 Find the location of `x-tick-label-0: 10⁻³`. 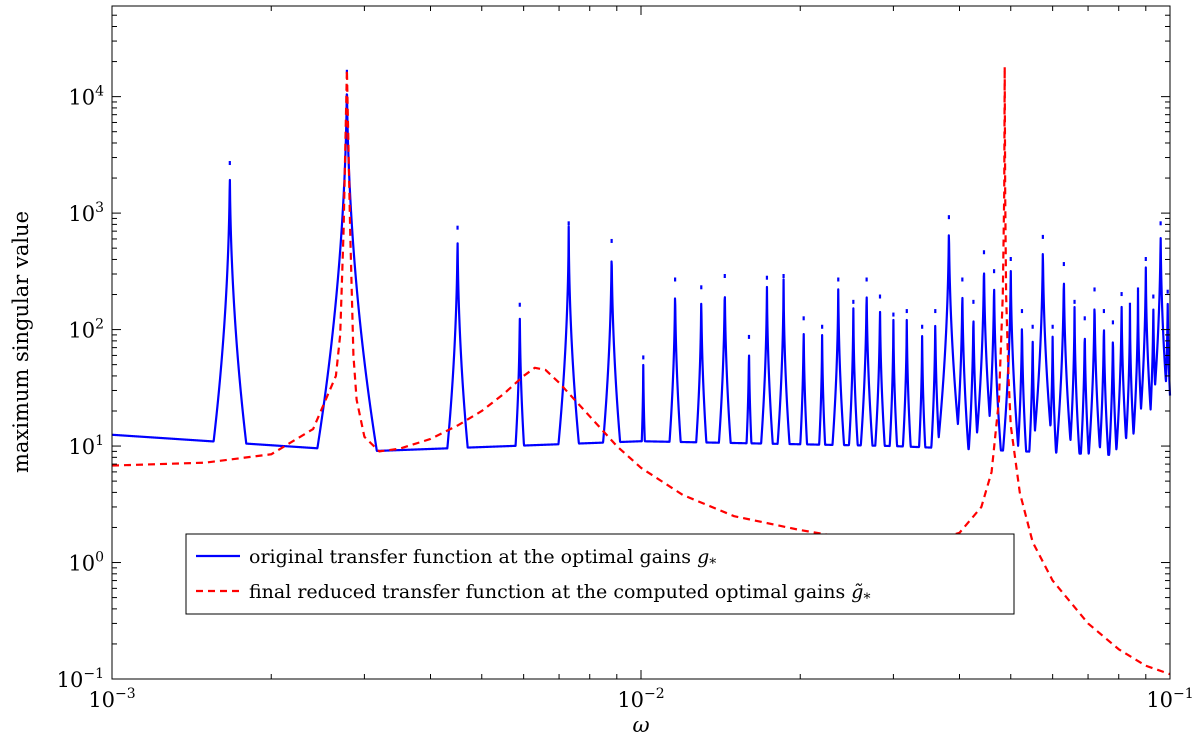

x-tick-label-0: 10⁻³ is located at coordinates (111, 699).